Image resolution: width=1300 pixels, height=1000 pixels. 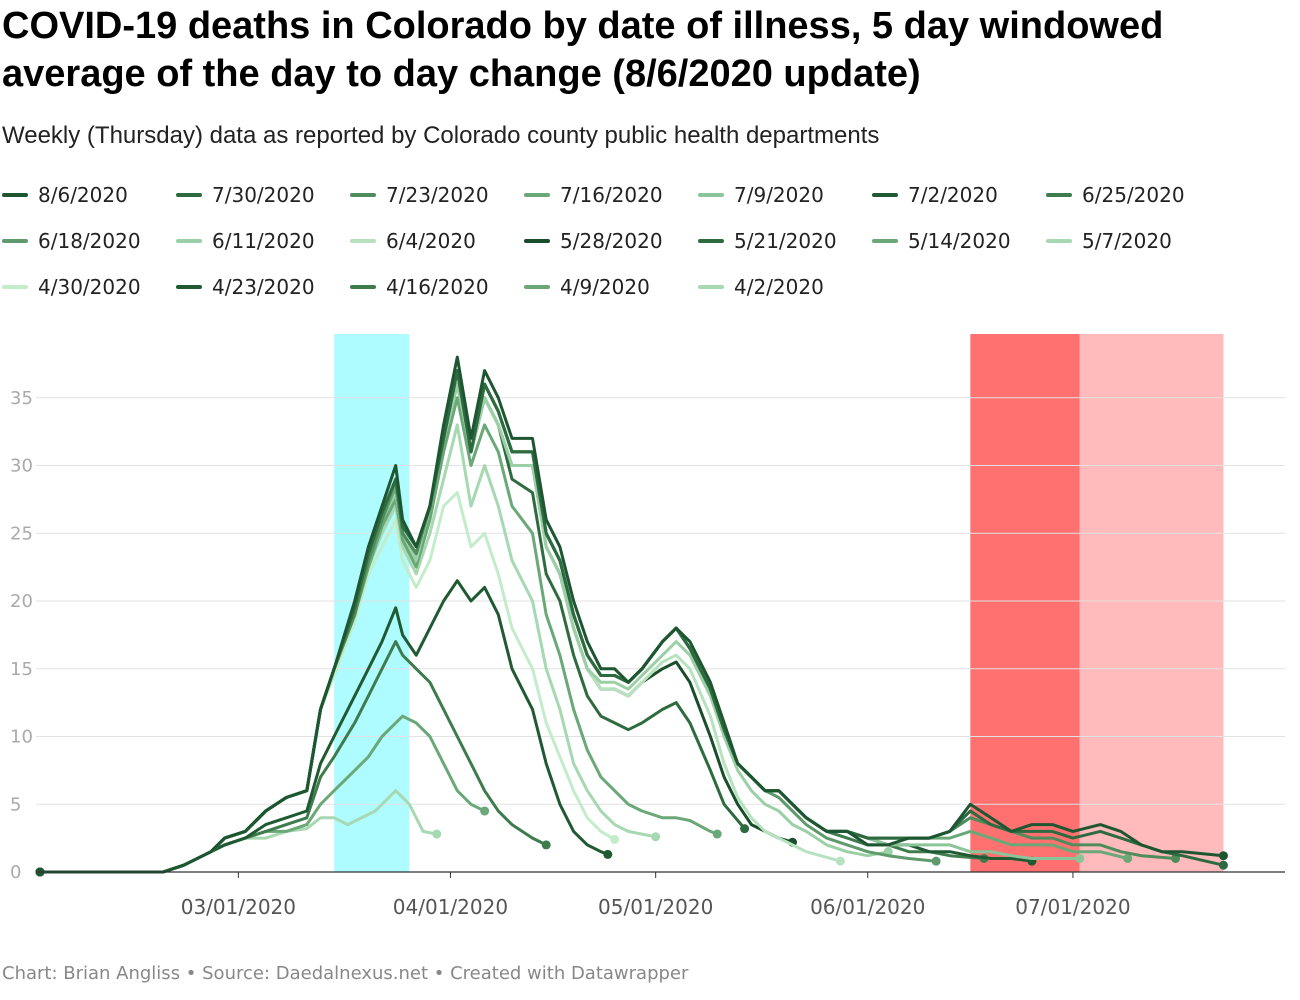 I want to click on x-tick-label: 05/01/2020, so click(x=655, y=907).